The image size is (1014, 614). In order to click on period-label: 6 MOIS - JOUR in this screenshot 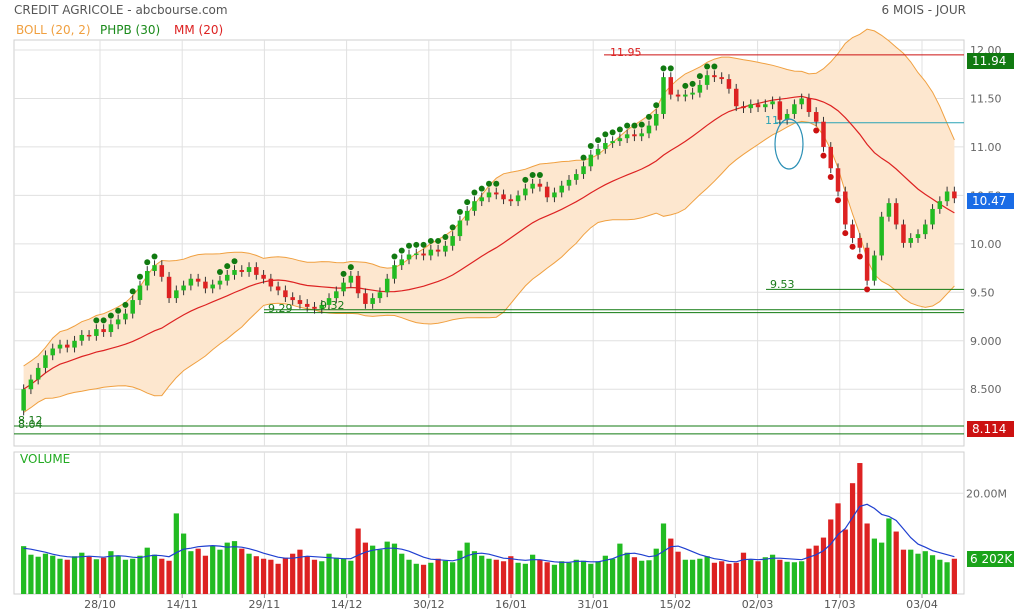, I will do `click(924, 10)`.